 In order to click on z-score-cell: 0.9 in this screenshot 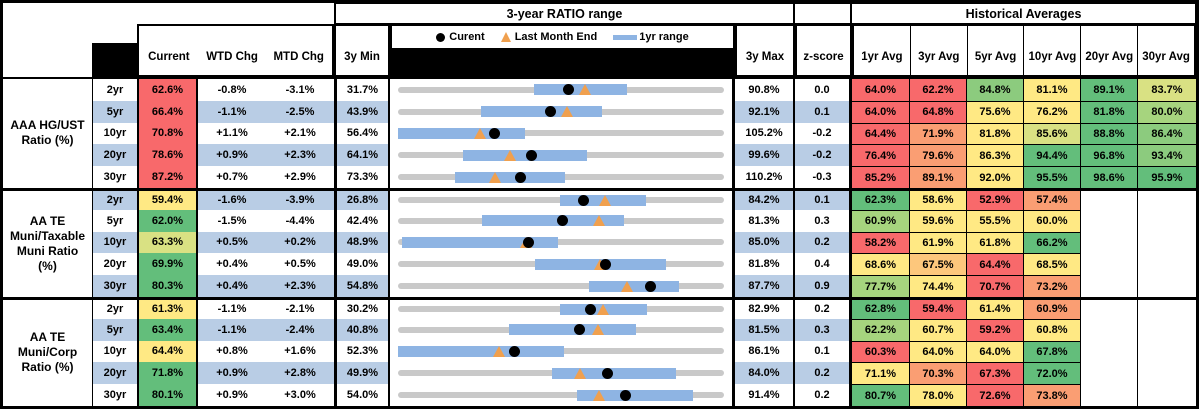, I will do `click(823, 286)`.